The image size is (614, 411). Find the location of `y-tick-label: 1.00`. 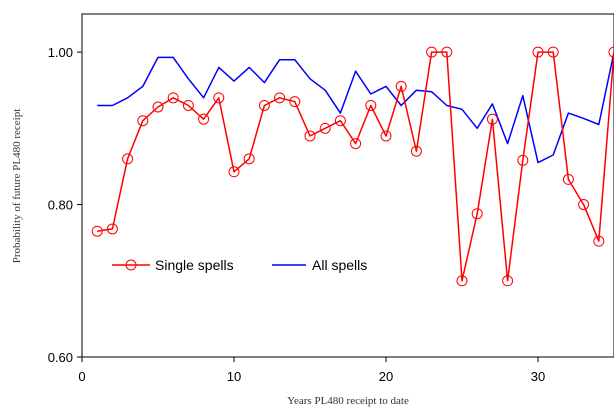

y-tick-label: 1.00 is located at coordinates (60, 52).